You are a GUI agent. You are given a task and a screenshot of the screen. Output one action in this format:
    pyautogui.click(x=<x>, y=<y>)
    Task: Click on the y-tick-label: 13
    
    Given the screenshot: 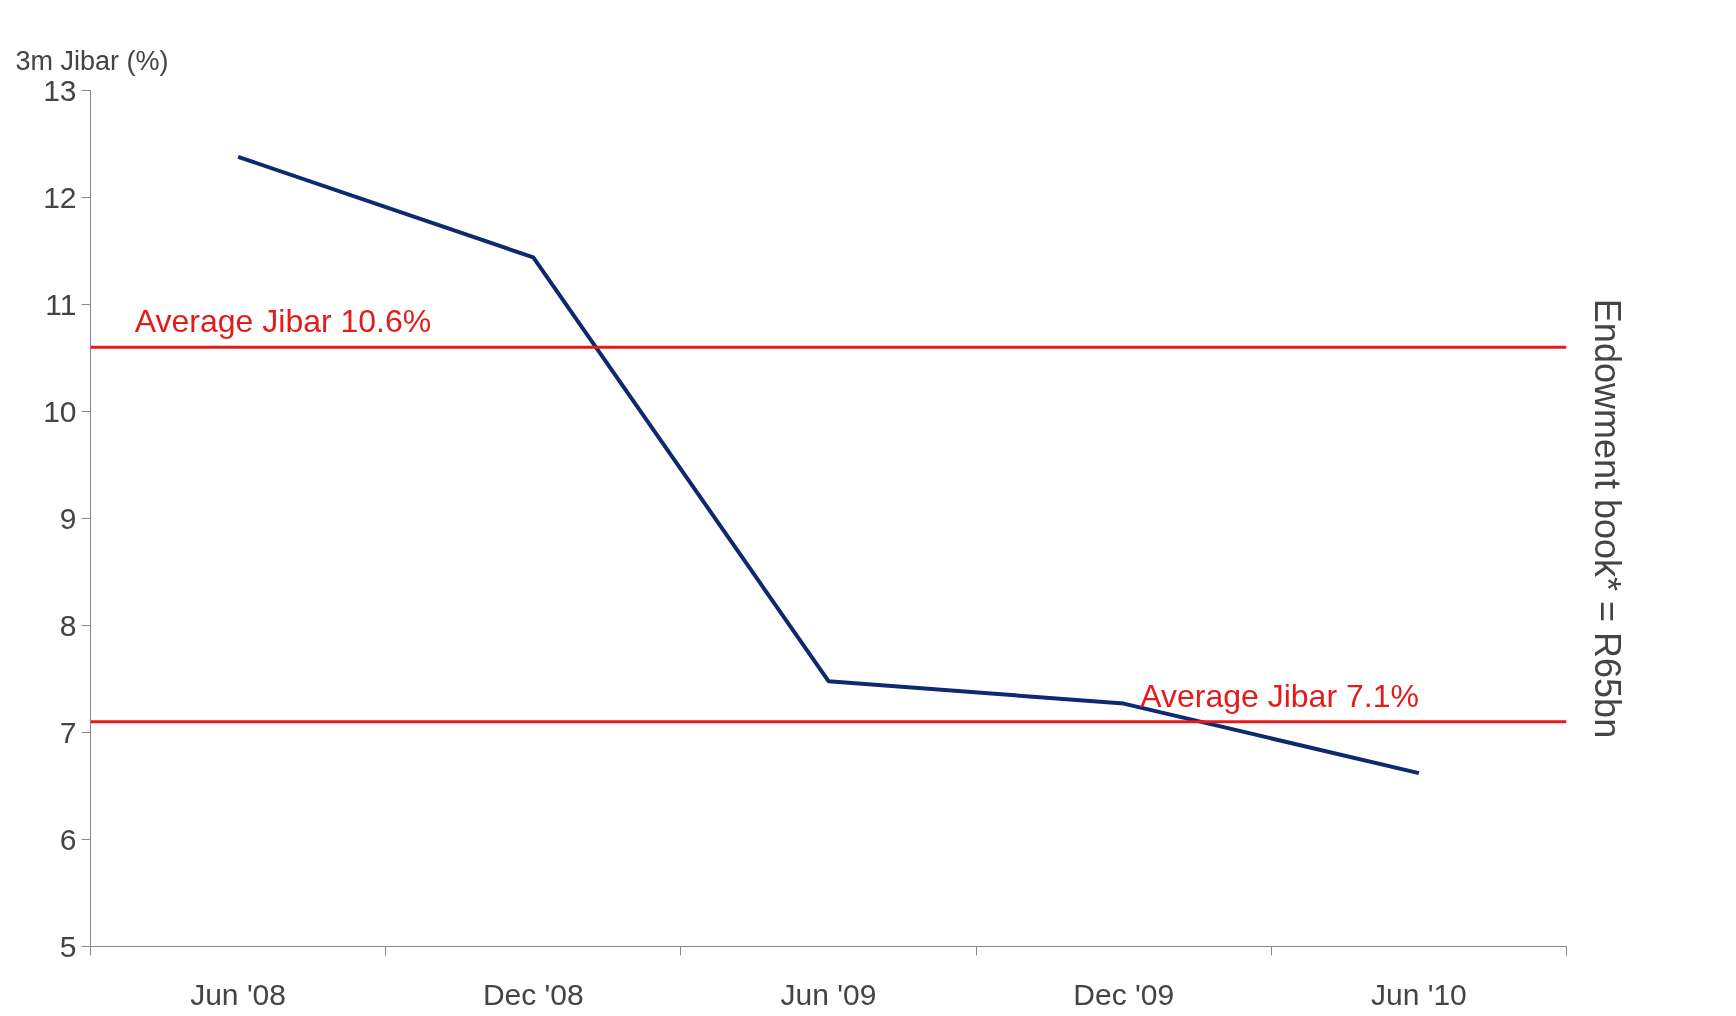 What is the action you would take?
    pyautogui.click(x=60, y=90)
    